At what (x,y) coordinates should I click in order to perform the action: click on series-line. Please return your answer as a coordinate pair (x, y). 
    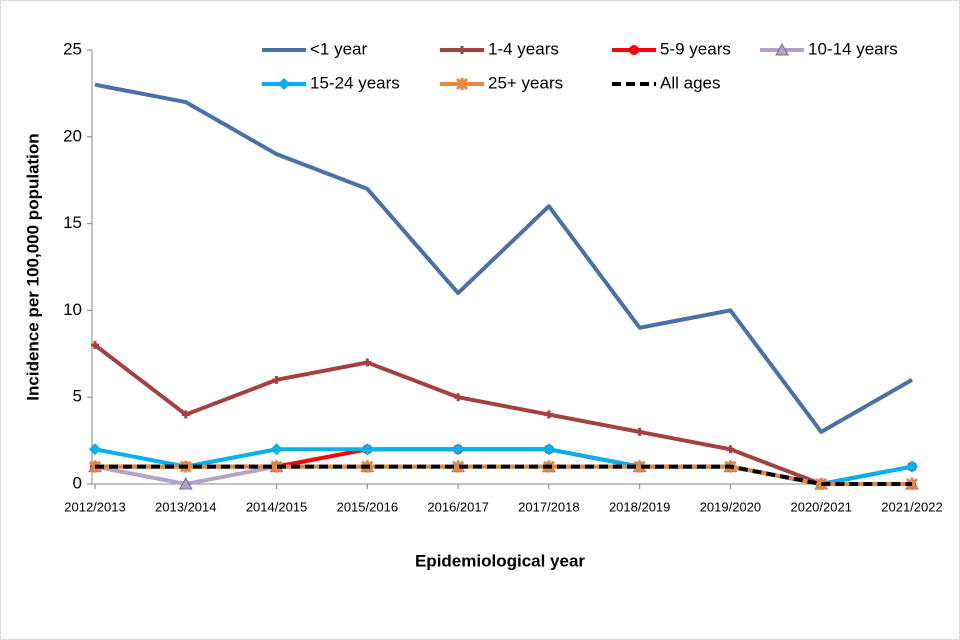
    Looking at the image, I should click on (503, 475).